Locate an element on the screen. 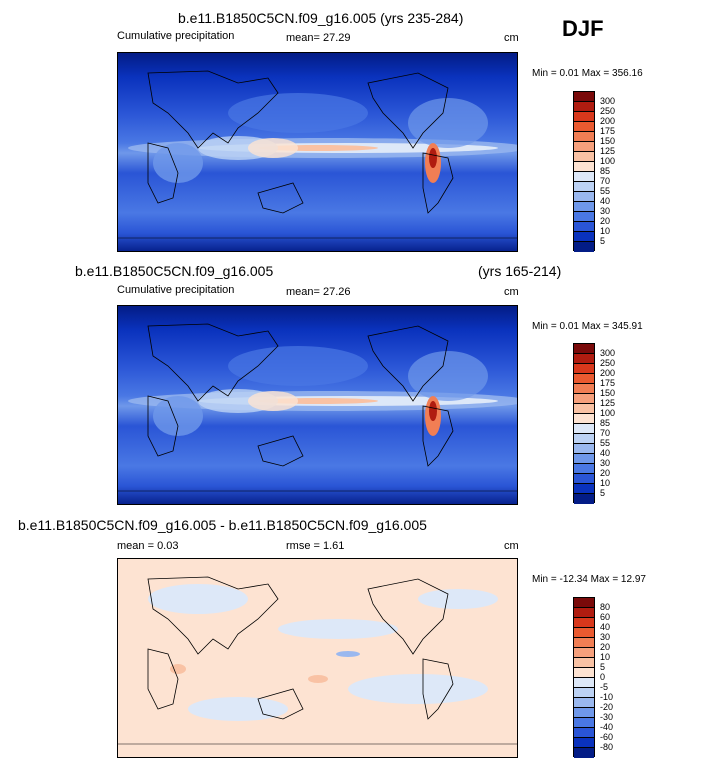  mean-value: 27.29 is located at coordinates (337, 38).